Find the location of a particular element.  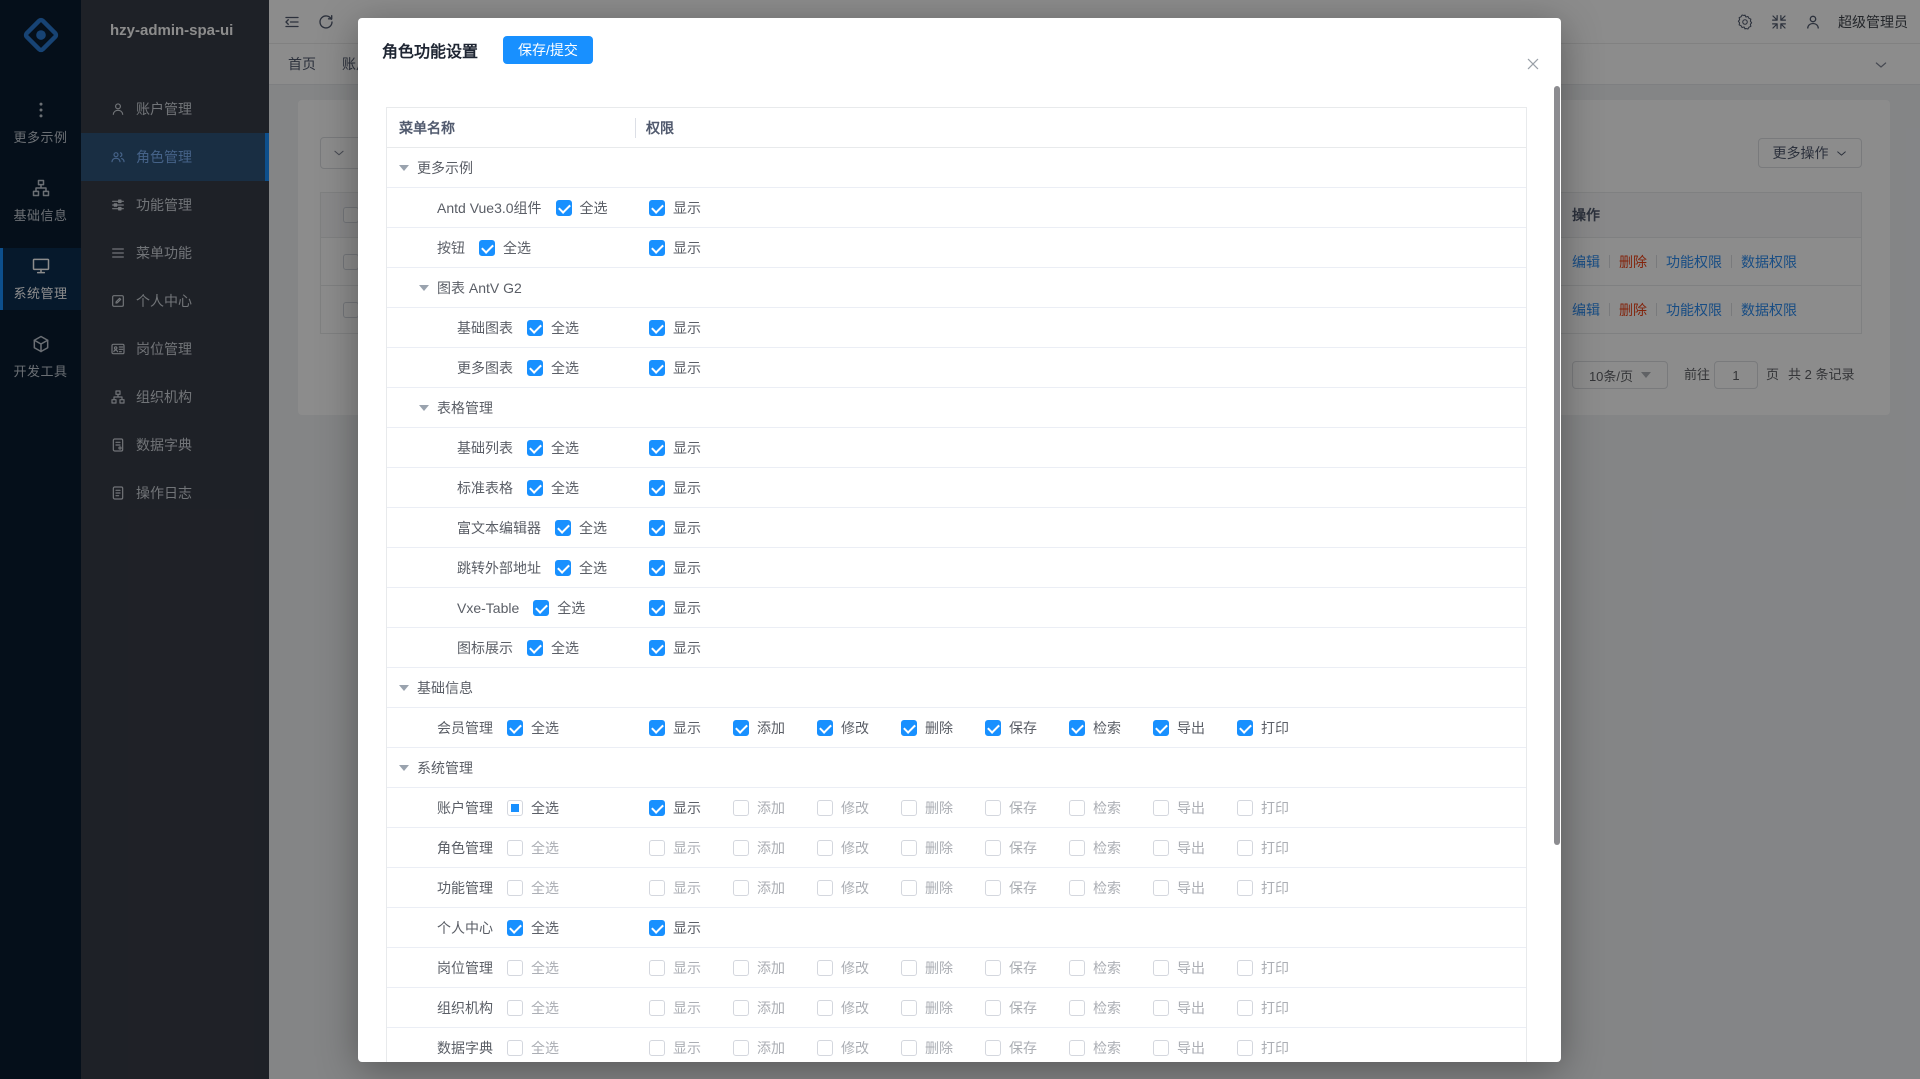

refresh-icon is located at coordinates (326, 22).